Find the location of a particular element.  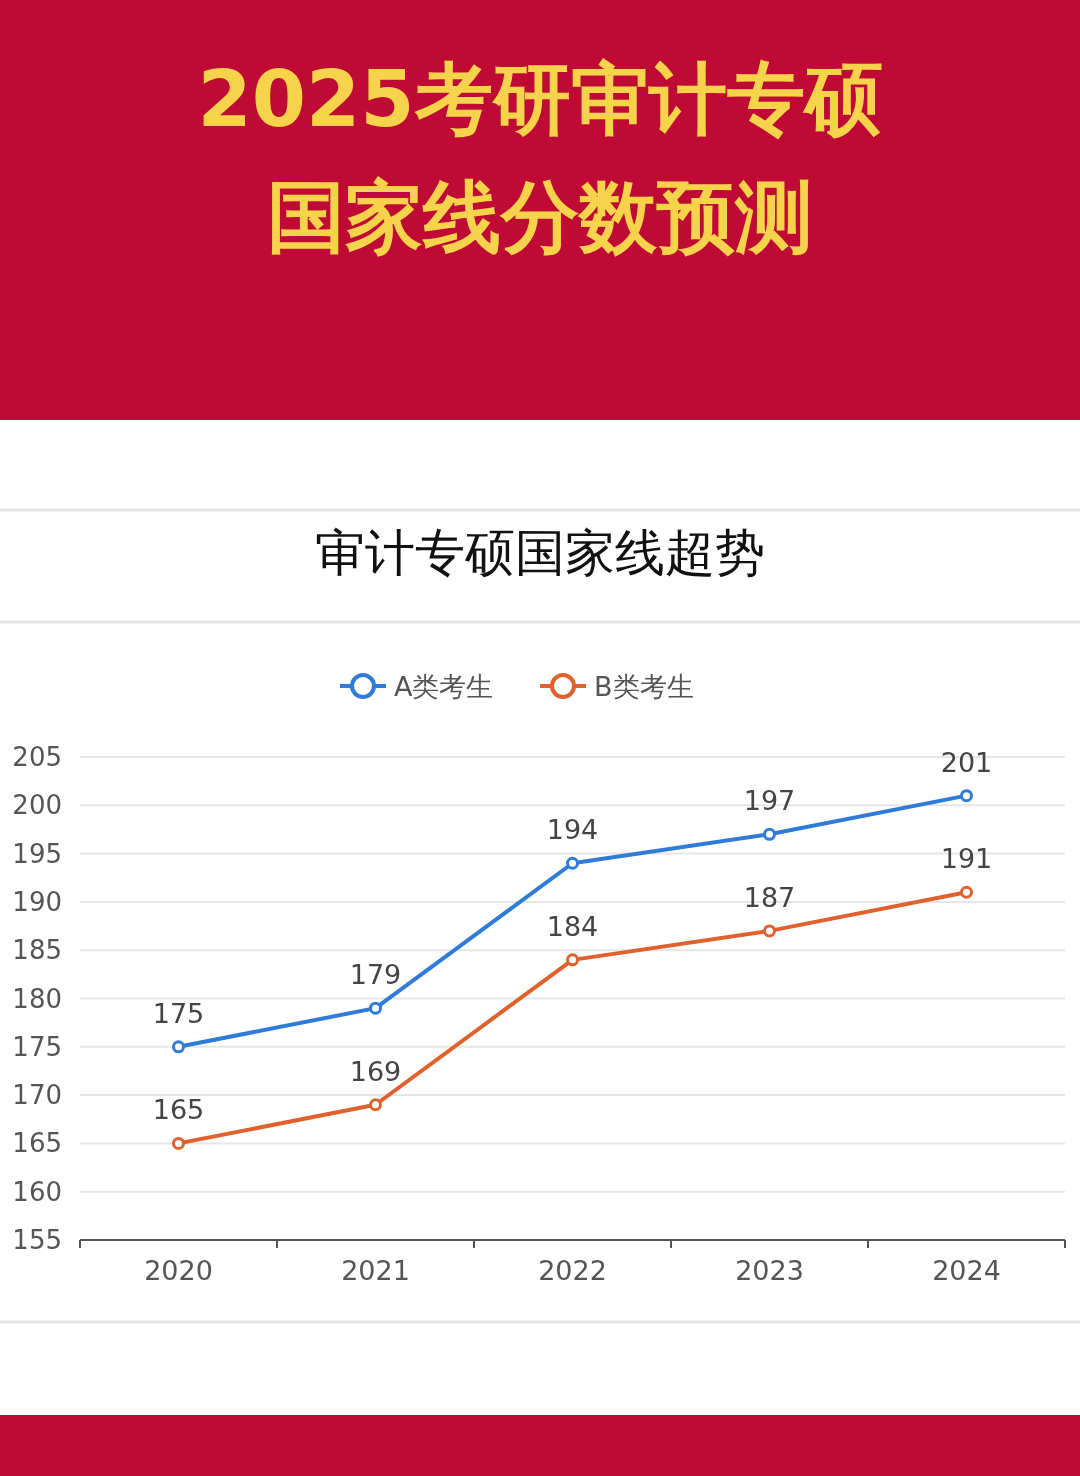

x-tick-label: 2022 is located at coordinates (572, 1270).